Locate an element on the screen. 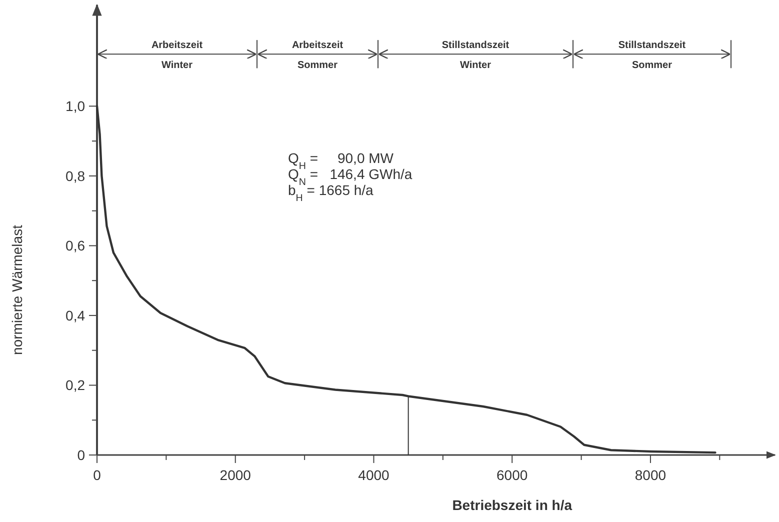 The image size is (779, 522). annotation: Arbeitszeit Sommer is located at coordinates (318, 56).